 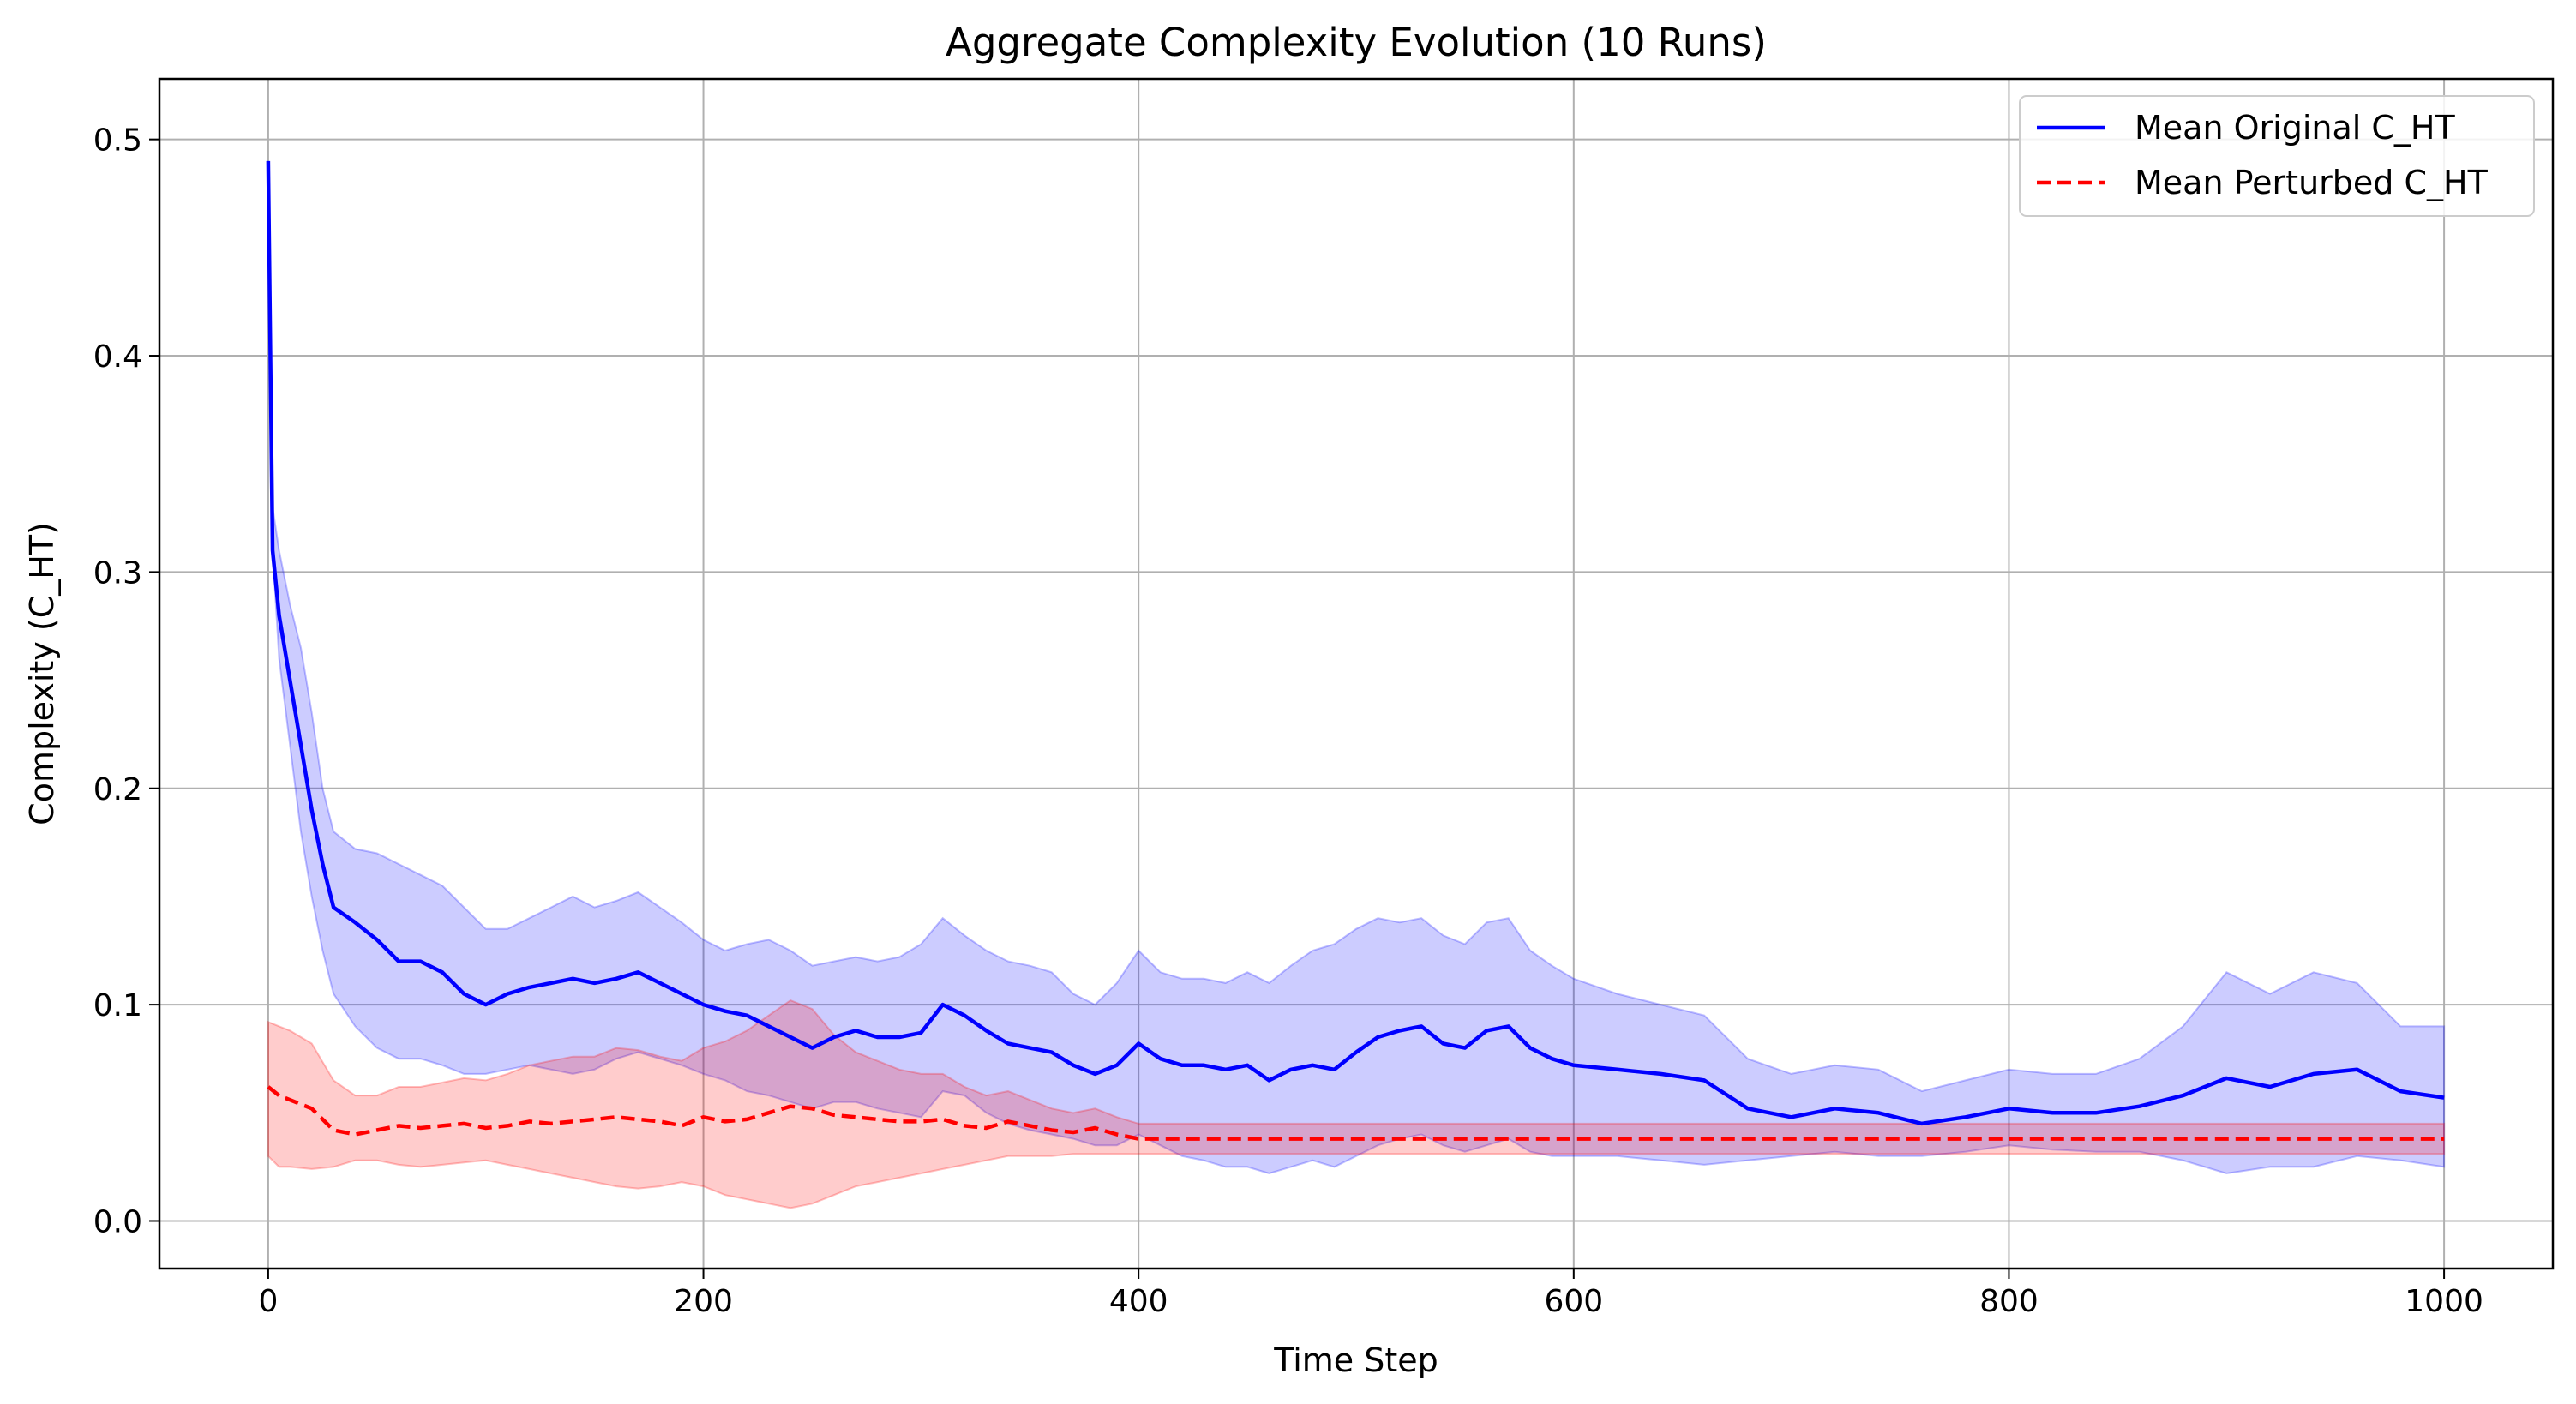 I want to click on y-tick-label: 0.1, so click(x=117, y=1006).